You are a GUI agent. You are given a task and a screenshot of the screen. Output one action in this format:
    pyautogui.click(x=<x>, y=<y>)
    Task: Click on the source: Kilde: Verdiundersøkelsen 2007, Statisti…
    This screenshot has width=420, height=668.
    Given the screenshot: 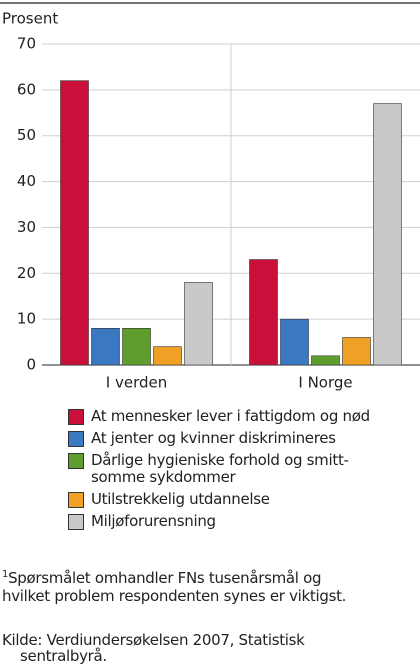 What is the action you would take?
    pyautogui.click(x=153, y=648)
    